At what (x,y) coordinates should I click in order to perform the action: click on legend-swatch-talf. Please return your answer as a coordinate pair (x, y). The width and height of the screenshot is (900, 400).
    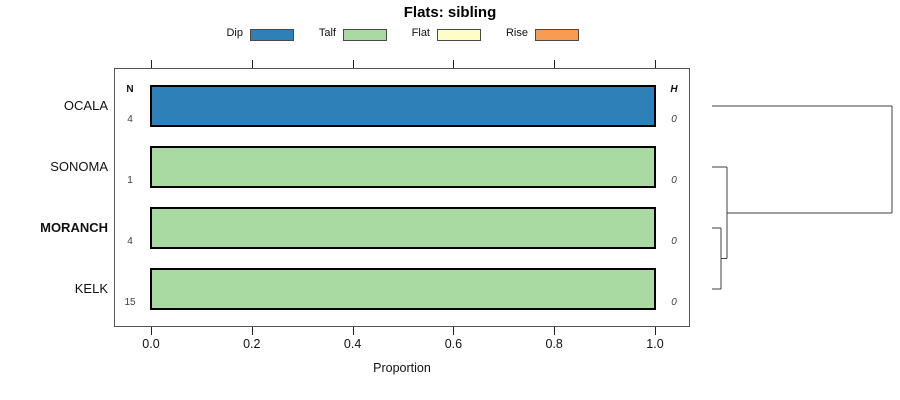
    Looking at the image, I should click on (365, 35).